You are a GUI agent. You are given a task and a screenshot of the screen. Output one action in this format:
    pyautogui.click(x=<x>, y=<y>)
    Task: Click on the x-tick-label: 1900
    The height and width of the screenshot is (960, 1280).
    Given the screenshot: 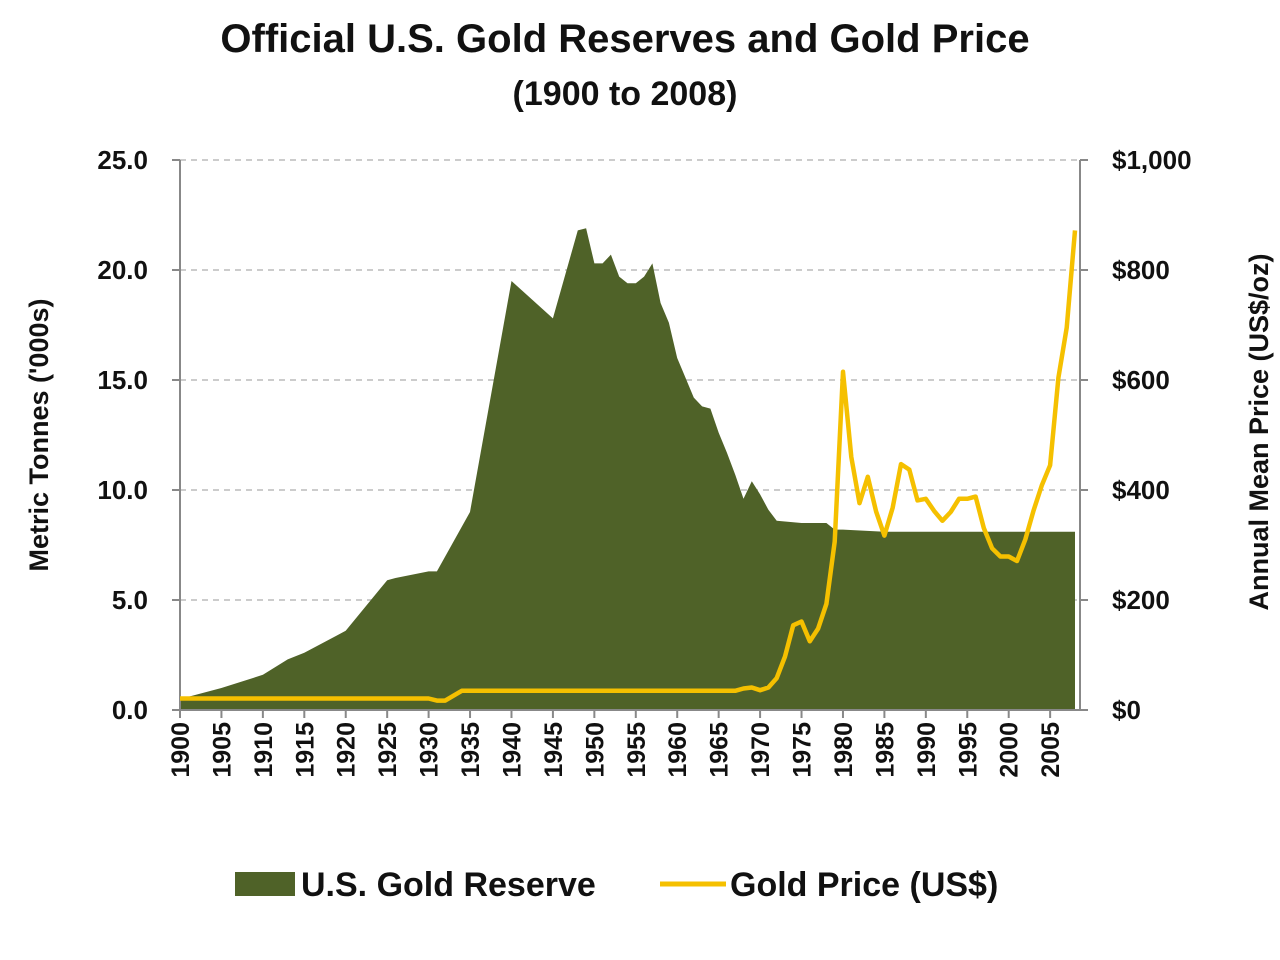 What is the action you would take?
    pyautogui.click(x=181, y=750)
    